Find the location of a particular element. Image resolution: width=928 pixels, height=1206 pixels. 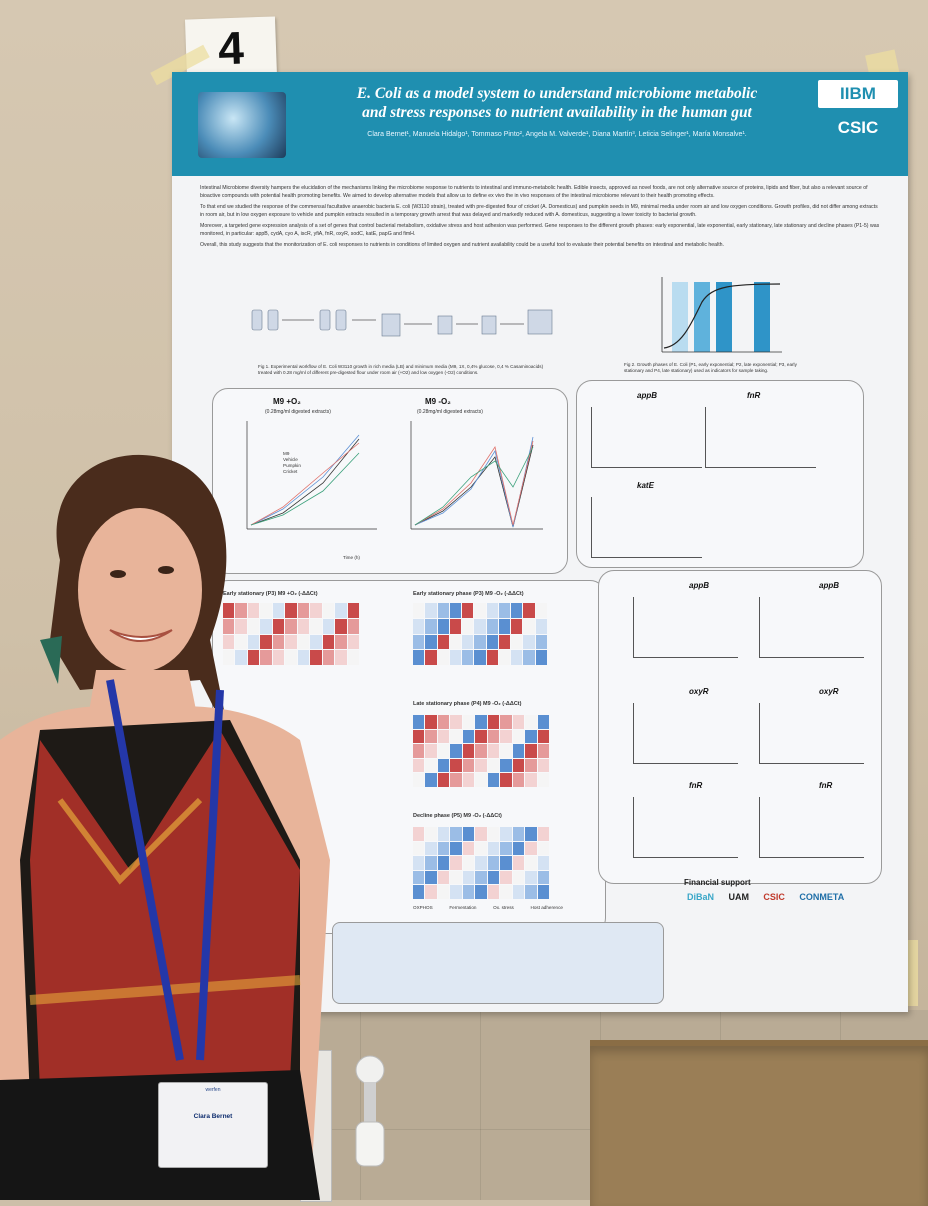

fig4-kate-title: katE is located at coordinates (645, 485).